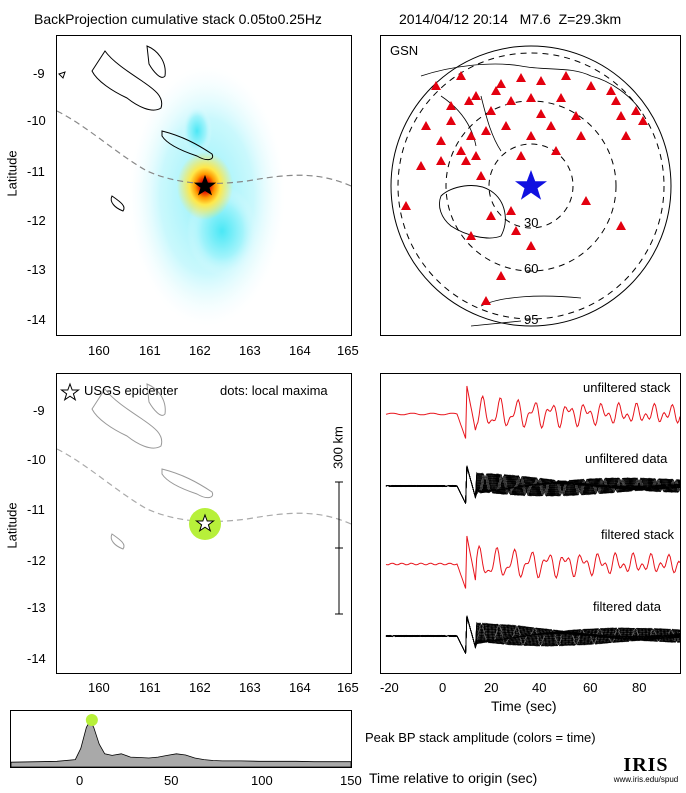 The height and width of the screenshot is (793, 686). Describe the element at coordinates (453, 778) in the screenshot. I see `stack-xlabel: Time relative to origin (sec)` at that location.